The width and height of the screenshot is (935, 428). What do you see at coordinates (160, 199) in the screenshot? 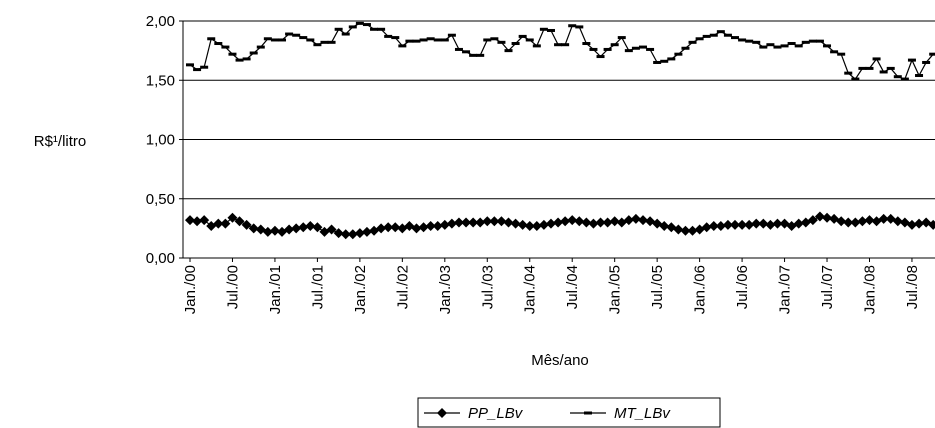
I see `y-tick-label: 0,50` at bounding box center [160, 199].